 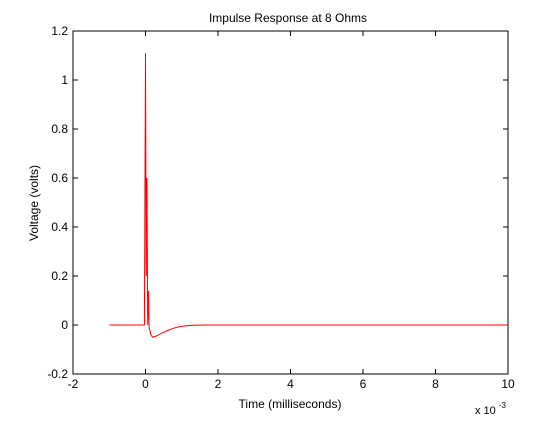 I want to click on x-axis-label: Time (milliseconds), so click(x=290, y=404).